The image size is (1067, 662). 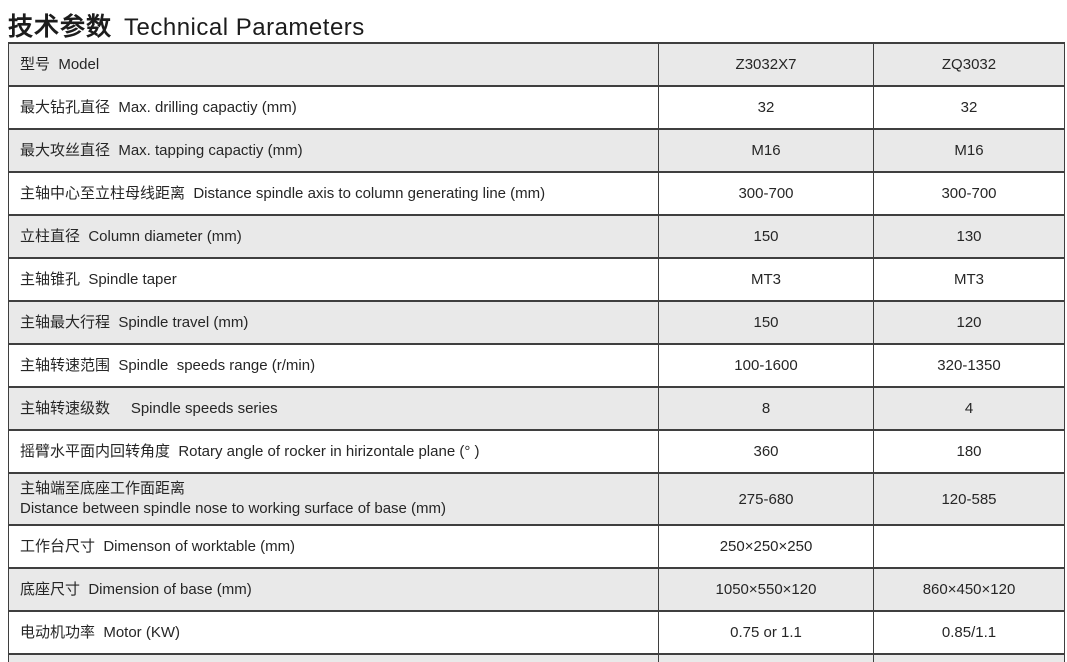 I want to click on param-label-cell: 立柱直径 Column diameter (mm), so click(x=333, y=236).